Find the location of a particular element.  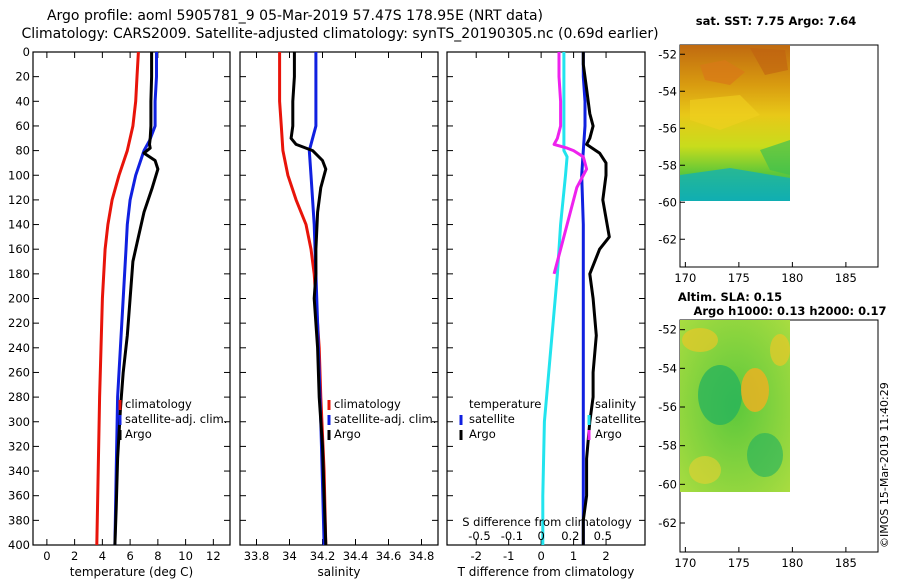

series-line-climatology is located at coordinates (117, 298).